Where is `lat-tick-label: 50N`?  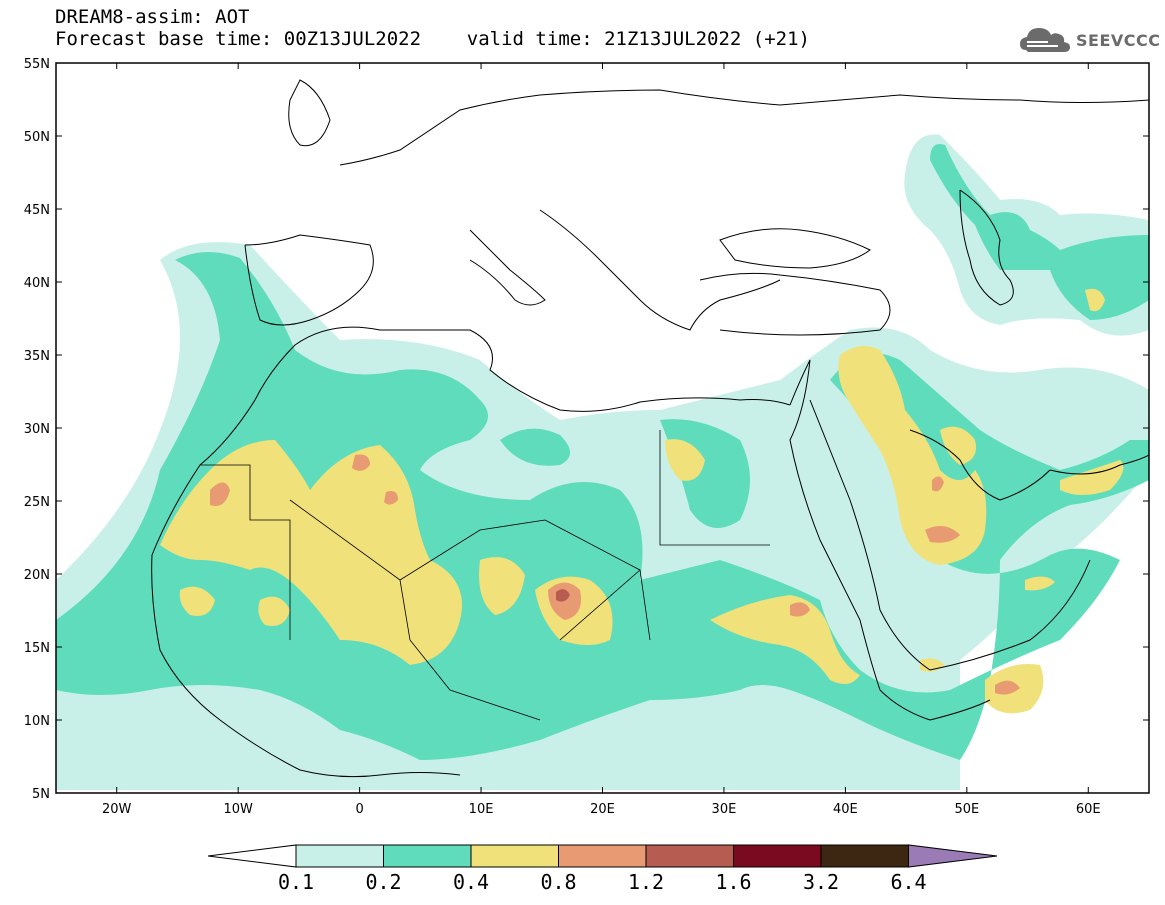
lat-tick-label: 50N is located at coordinates (37, 137).